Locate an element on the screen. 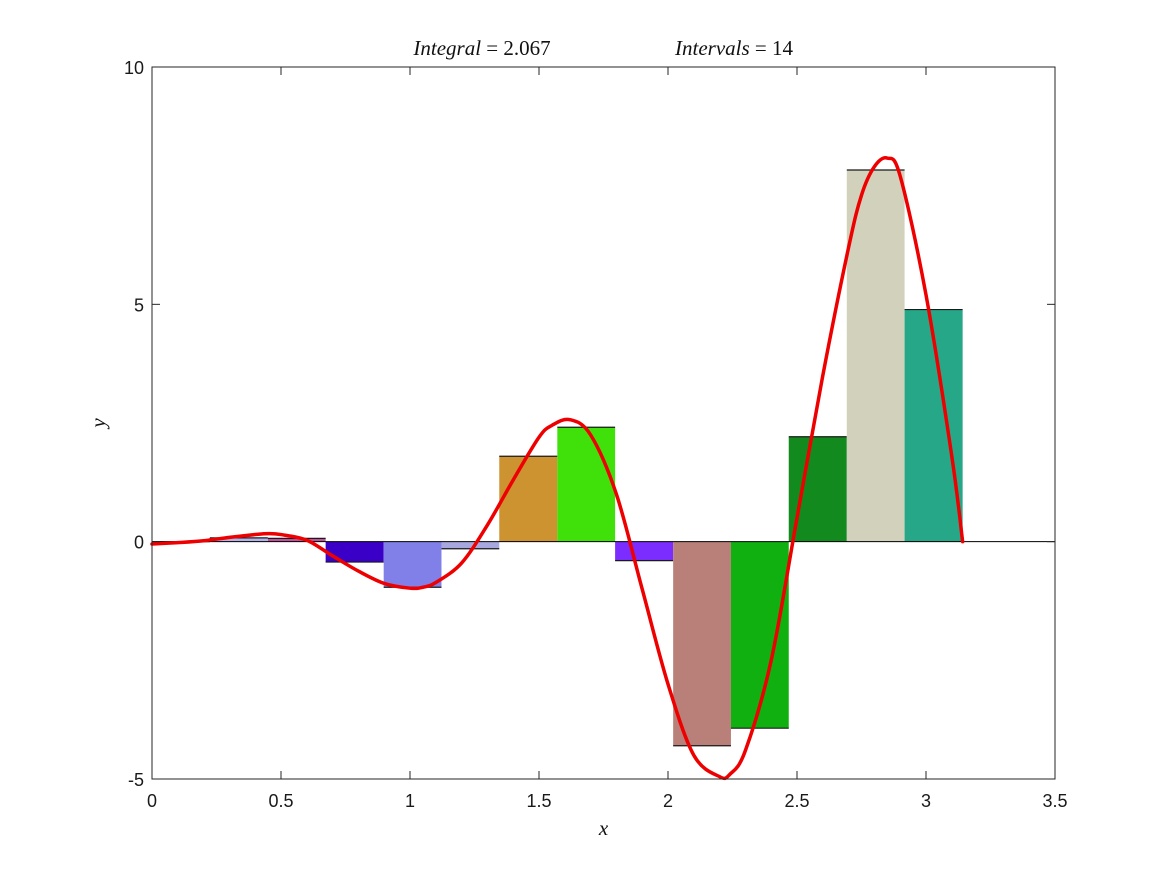 Image resolution: width=1167 pixels, height=875 pixels. x-tick-label: 3 is located at coordinates (926, 801).